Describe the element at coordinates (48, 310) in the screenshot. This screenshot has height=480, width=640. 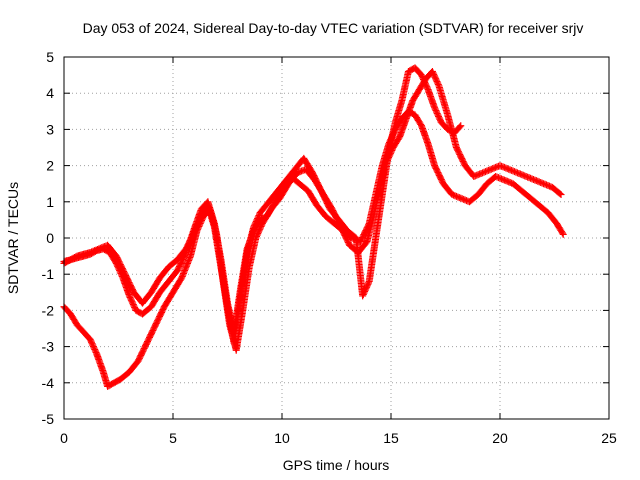
I see `y-tick-label: -2` at that location.